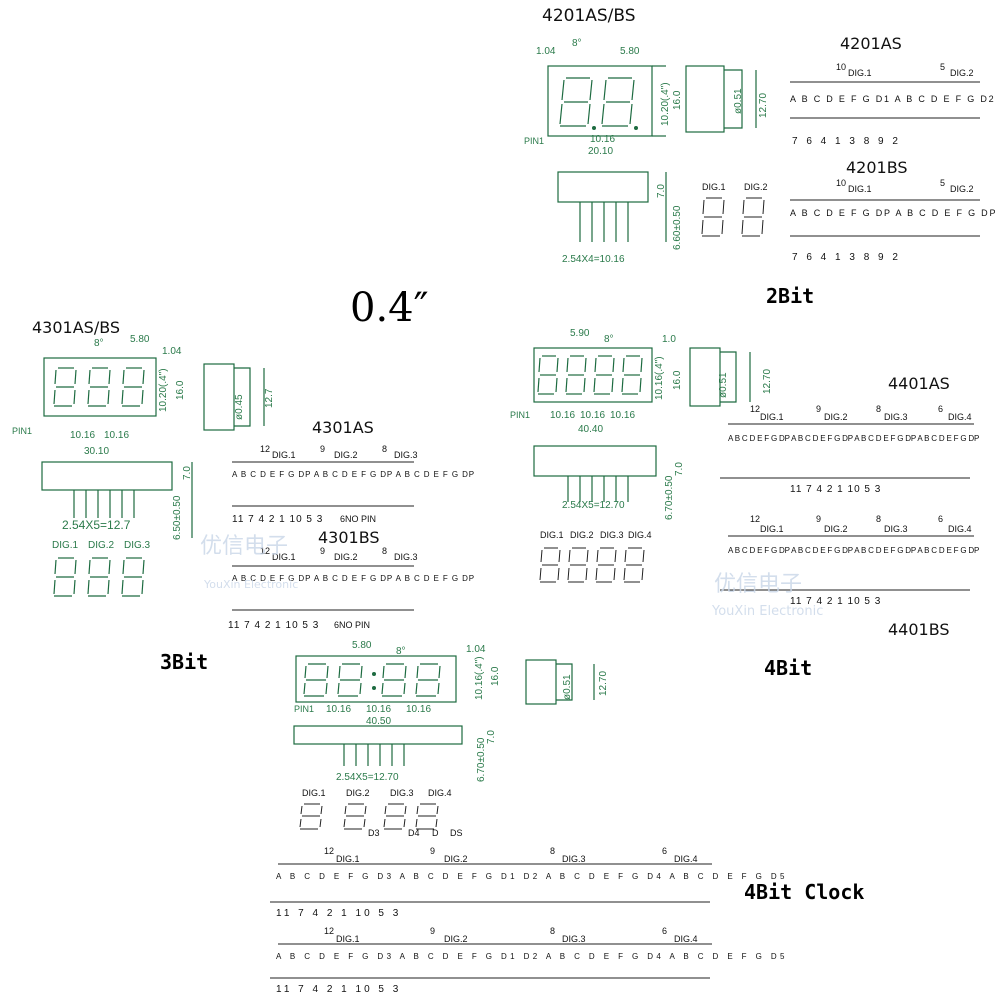 The image size is (1000, 1000). I want to click on part-label-4301bs: 4301BS, so click(349, 537).